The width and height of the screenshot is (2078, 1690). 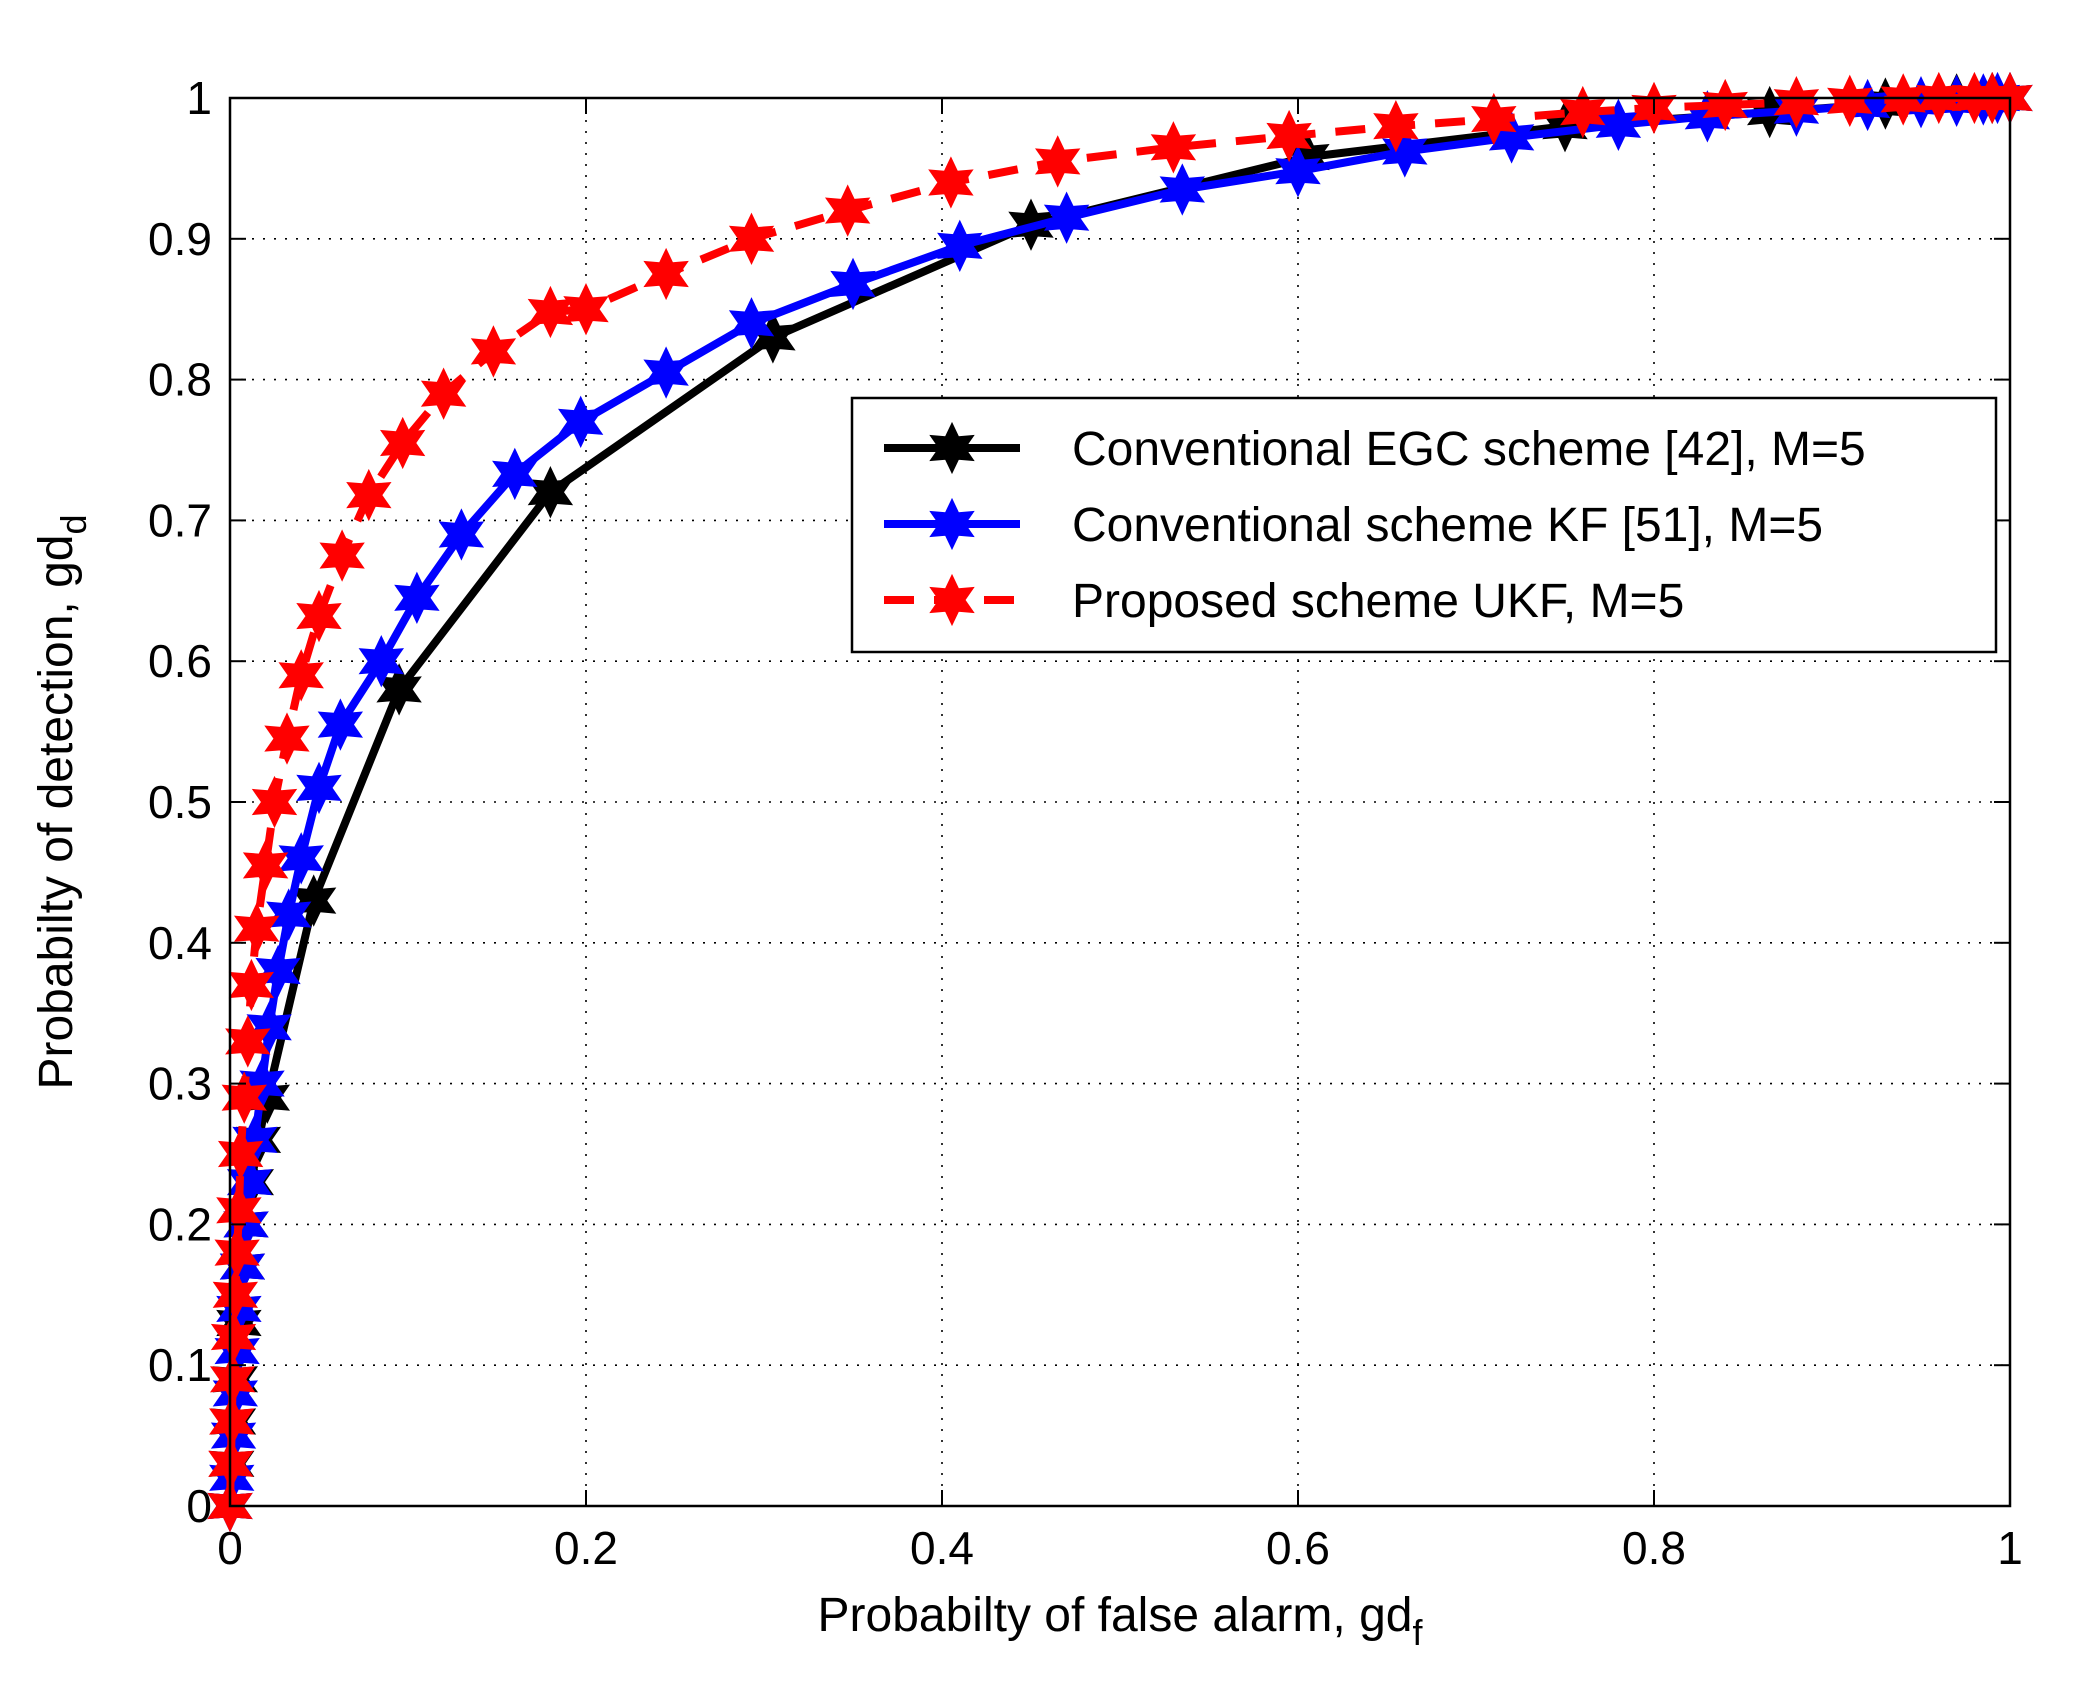 I want to click on y-tick-label: 0.6, so click(x=180, y=661).